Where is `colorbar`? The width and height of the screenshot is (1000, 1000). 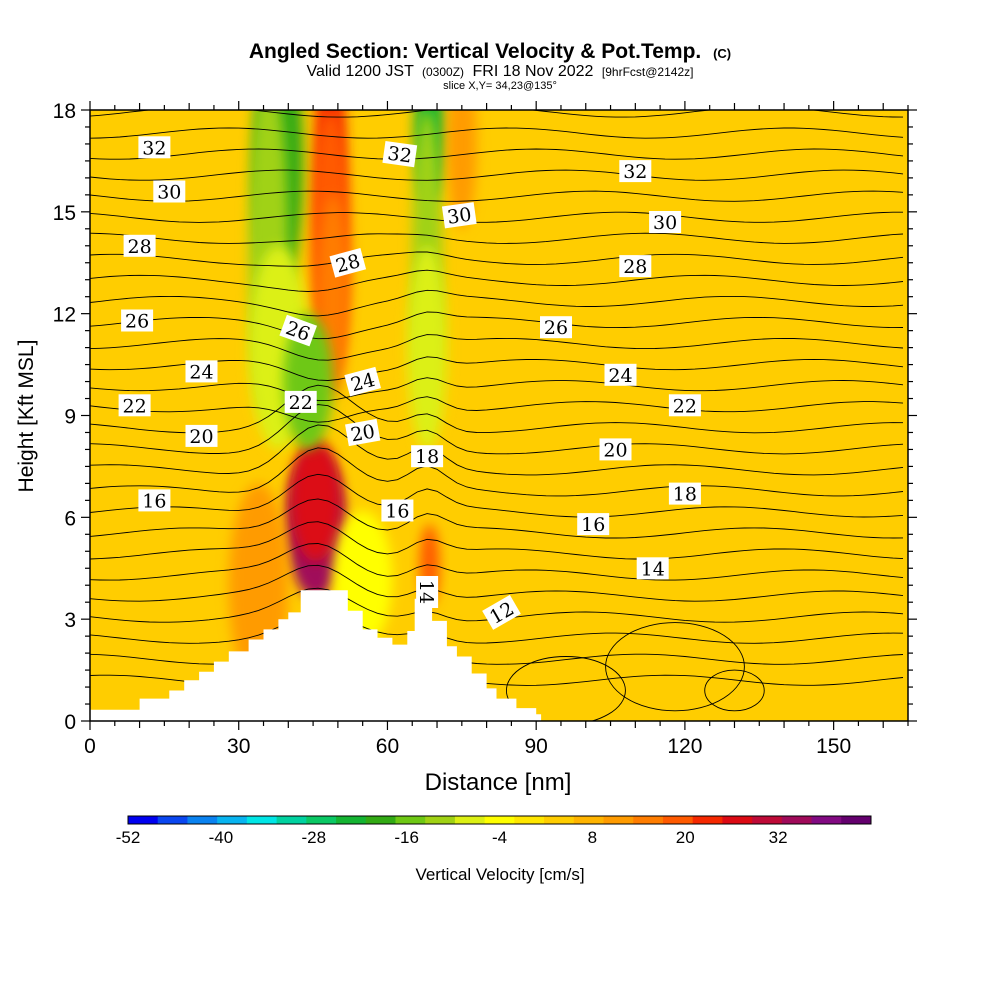
colorbar is located at coordinates (499, 820).